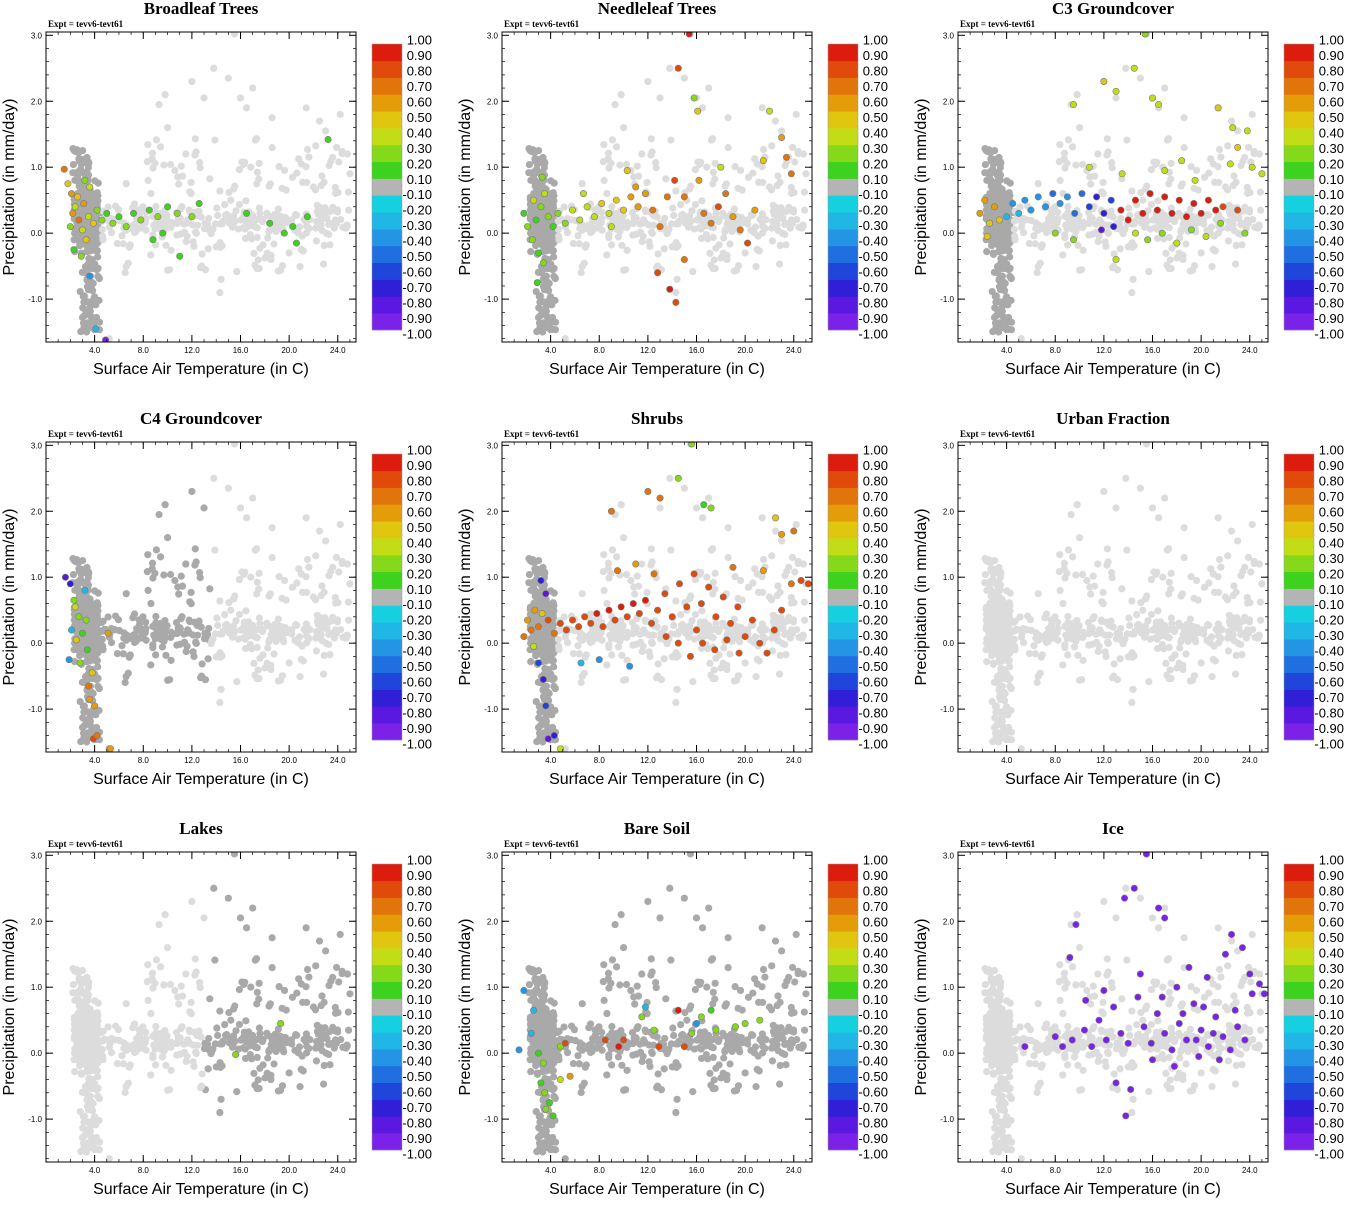 The image size is (1368, 1220). What do you see at coordinates (417, 225) in the screenshot?
I see `colorbar-label: -0.30` at bounding box center [417, 225].